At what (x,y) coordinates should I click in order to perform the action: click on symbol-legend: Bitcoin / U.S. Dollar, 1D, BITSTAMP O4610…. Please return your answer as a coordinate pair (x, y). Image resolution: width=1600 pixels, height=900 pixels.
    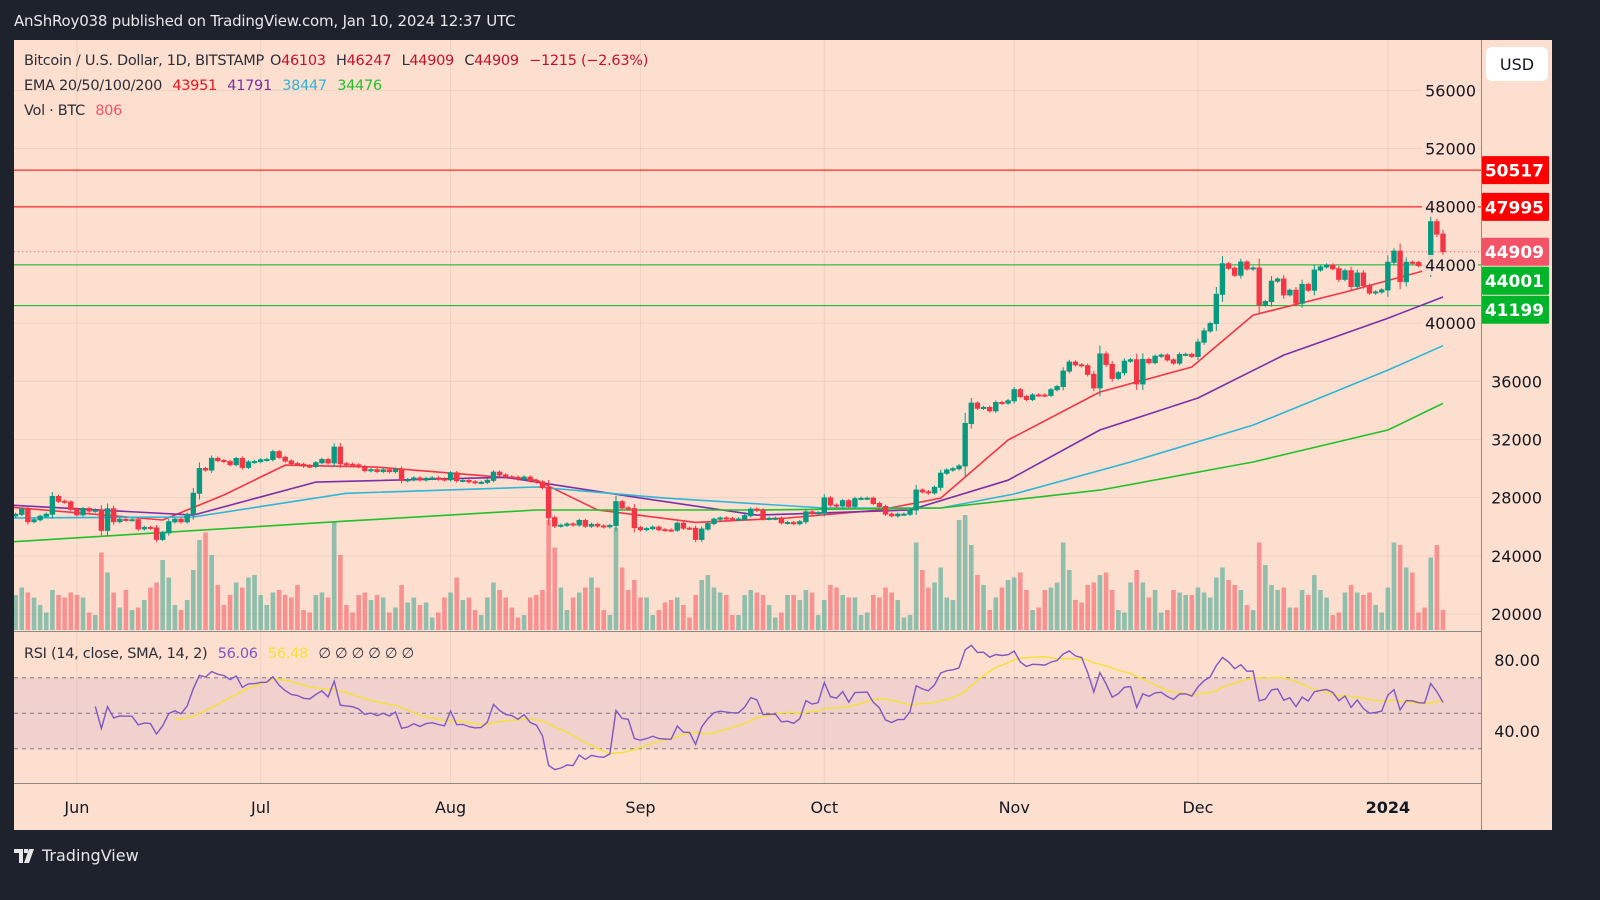
    Looking at the image, I should click on (339, 61).